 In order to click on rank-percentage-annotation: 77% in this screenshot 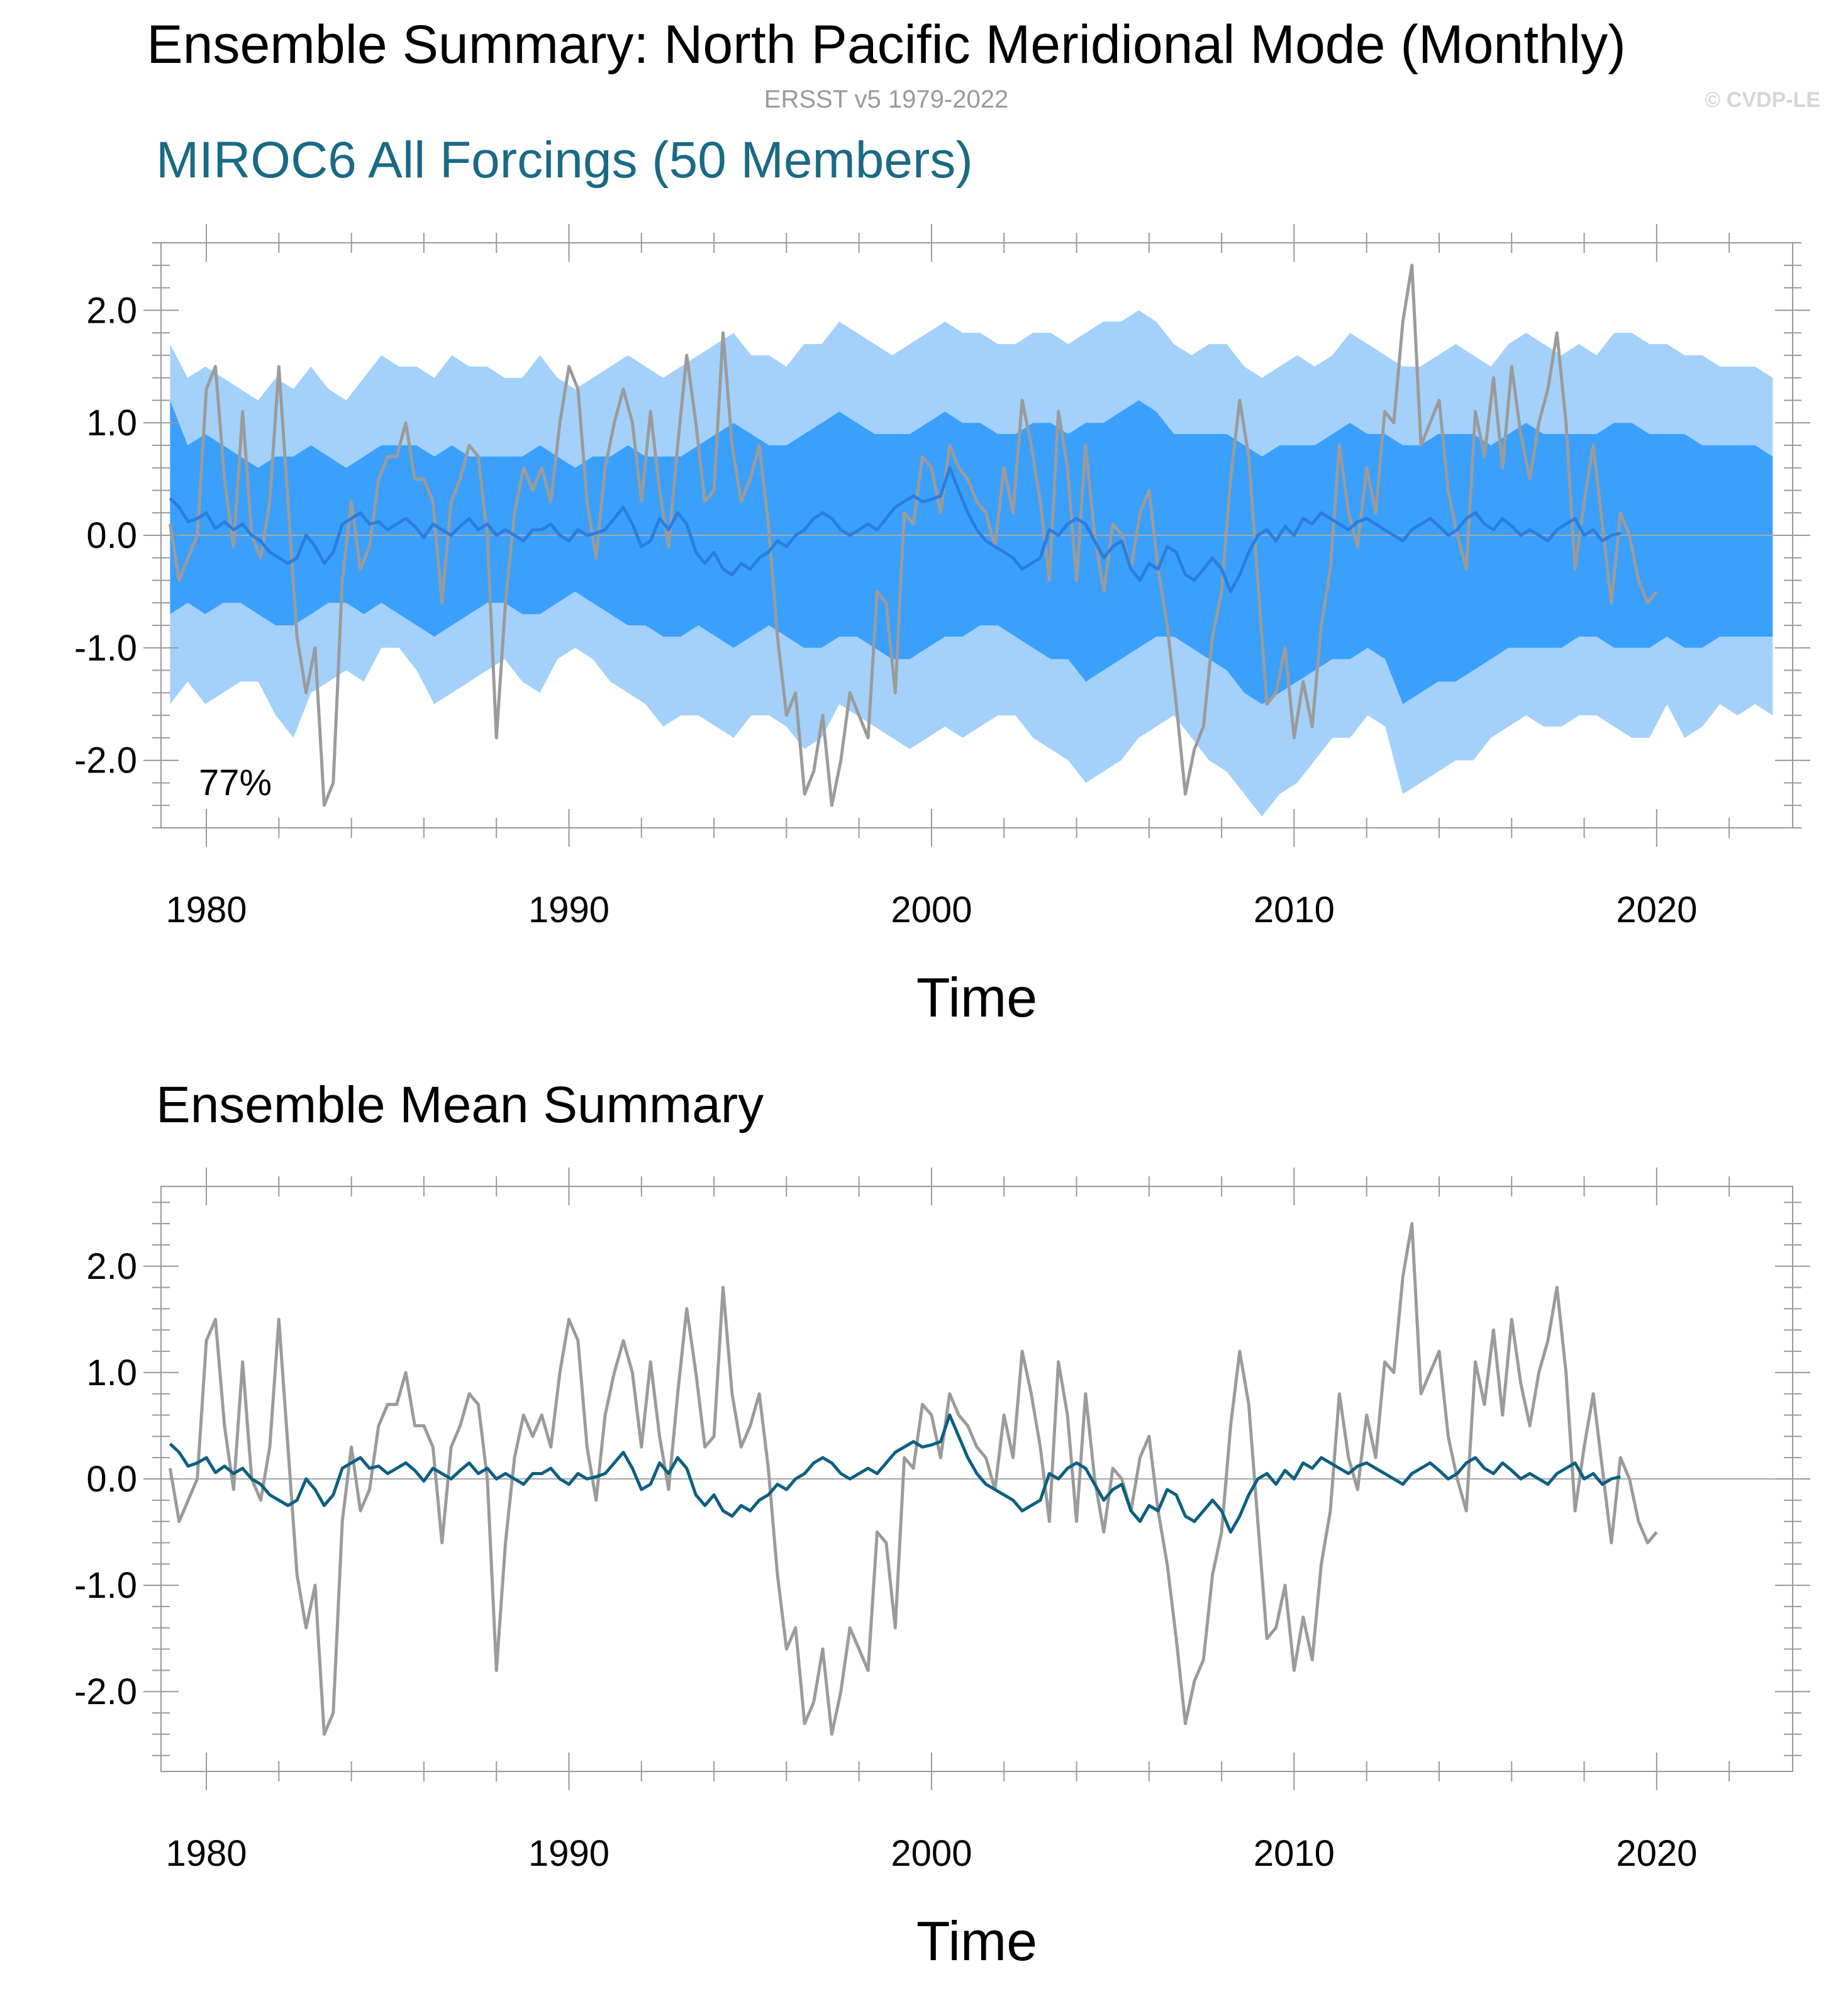, I will do `click(236, 782)`.